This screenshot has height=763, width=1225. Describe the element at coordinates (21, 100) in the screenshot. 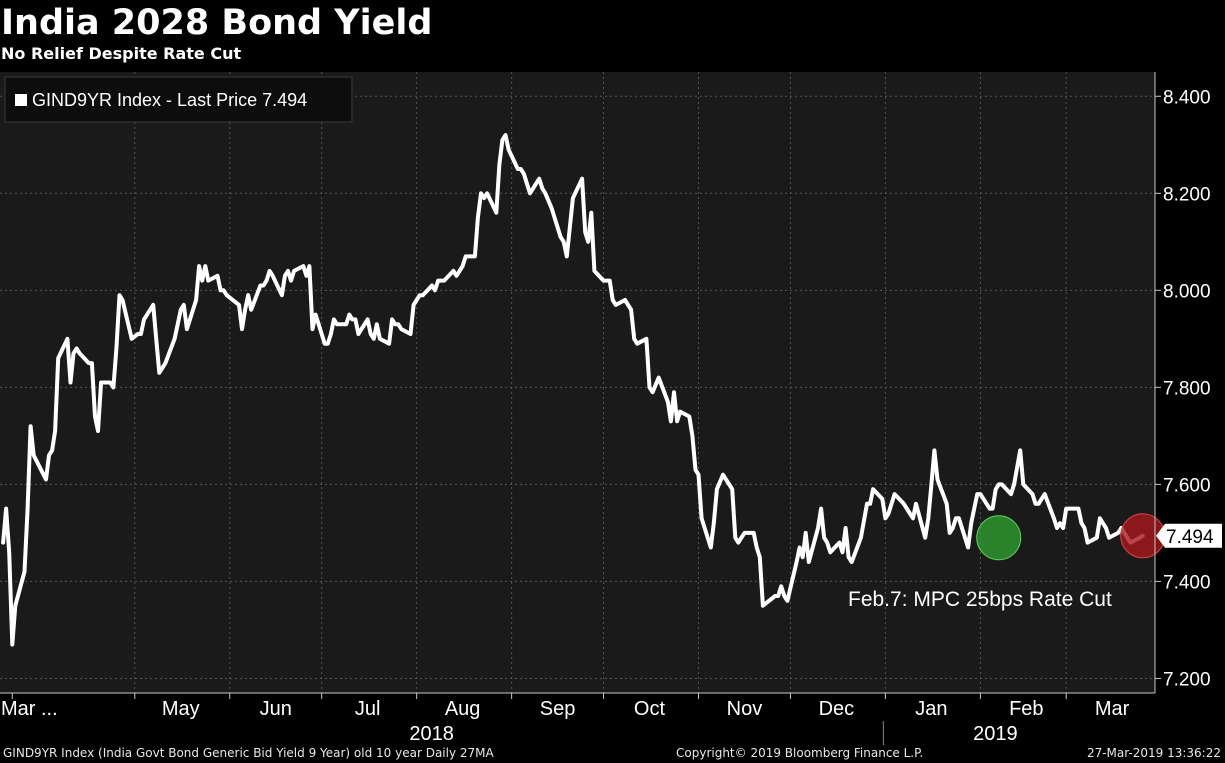

I see `legend-swatch` at that location.